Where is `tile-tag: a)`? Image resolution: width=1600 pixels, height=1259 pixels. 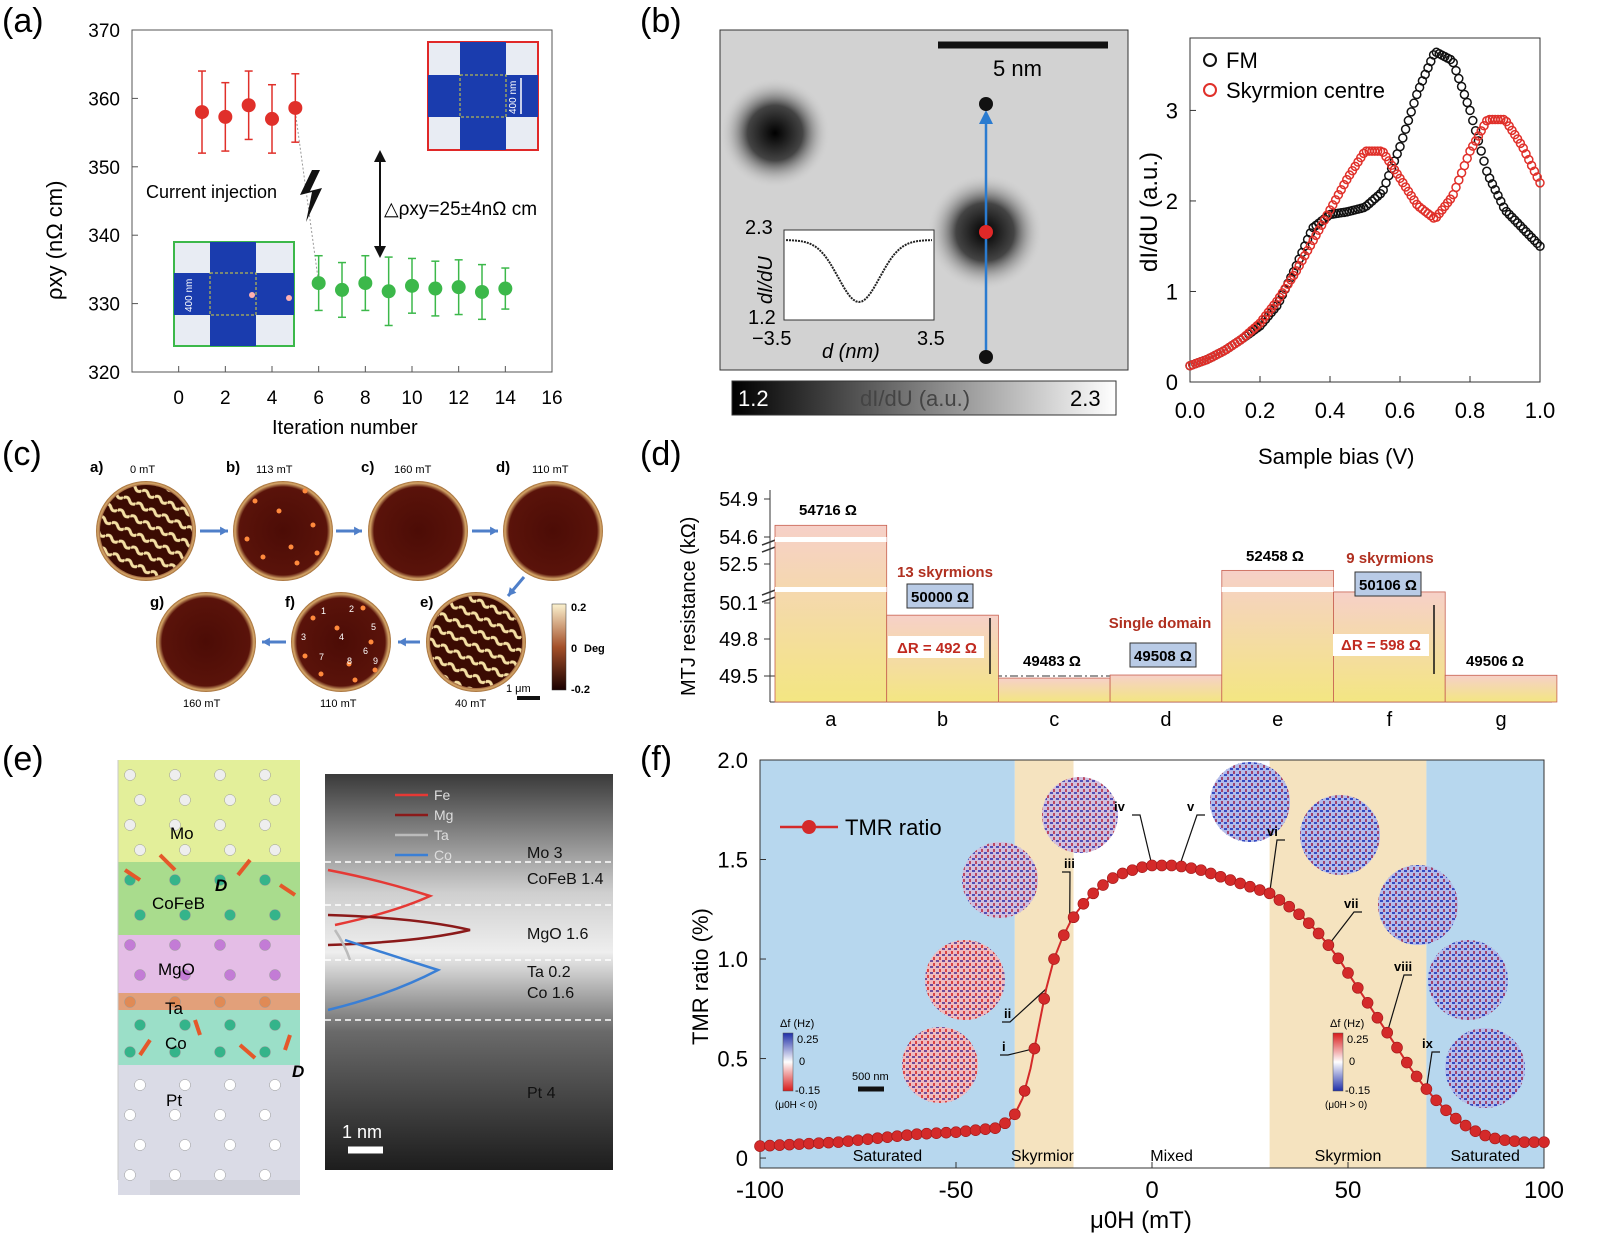 tile-tag: a) is located at coordinates (96, 467).